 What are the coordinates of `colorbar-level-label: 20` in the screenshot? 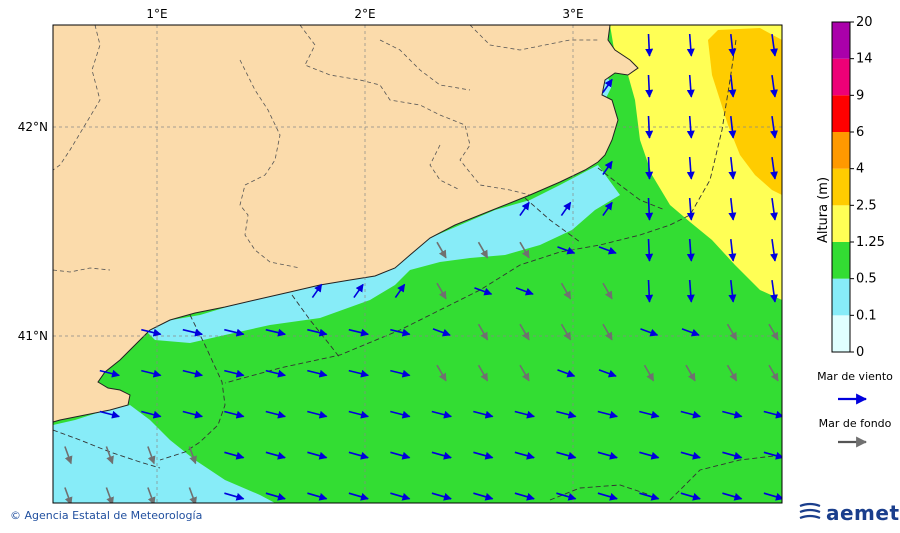 It's located at (864, 22).